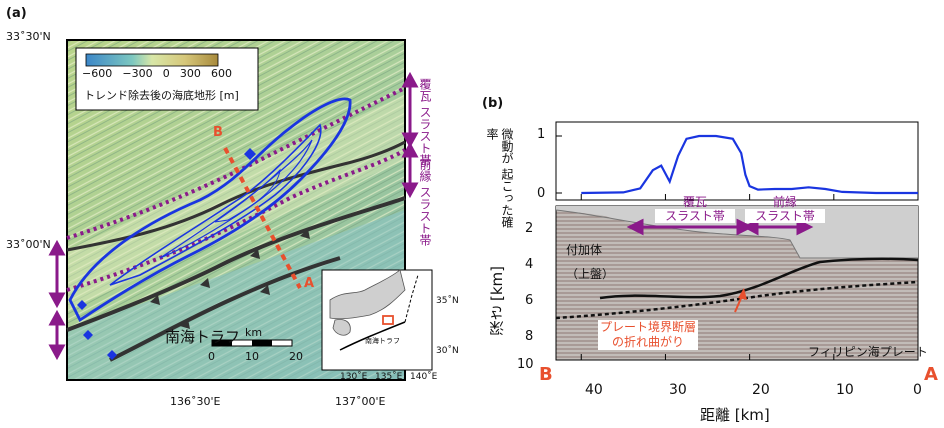 The height and width of the screenshot is (428, 944). I want to click on lat-tick-2: 33˚00'N, so click(28, 244).